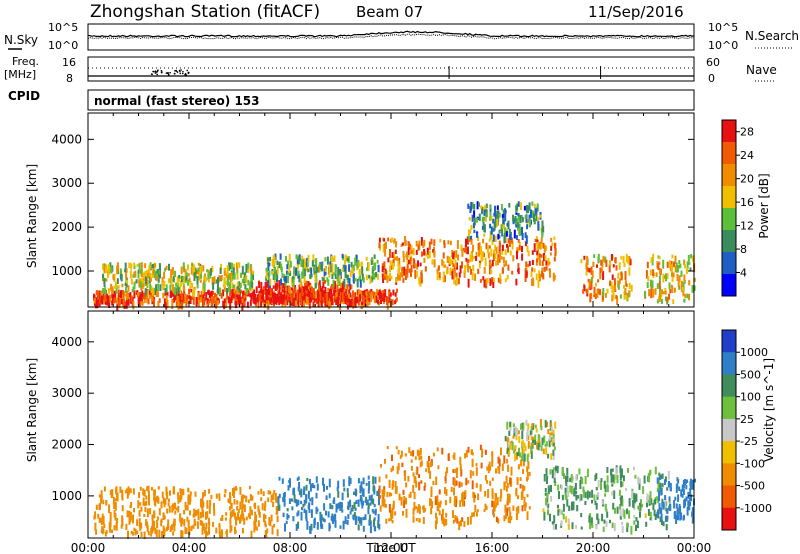 This screenshot has height=554, width=800. Describe the element at coordinates (389, 12) in the screenshot. I see `beam-label: Beam 07` at that location.